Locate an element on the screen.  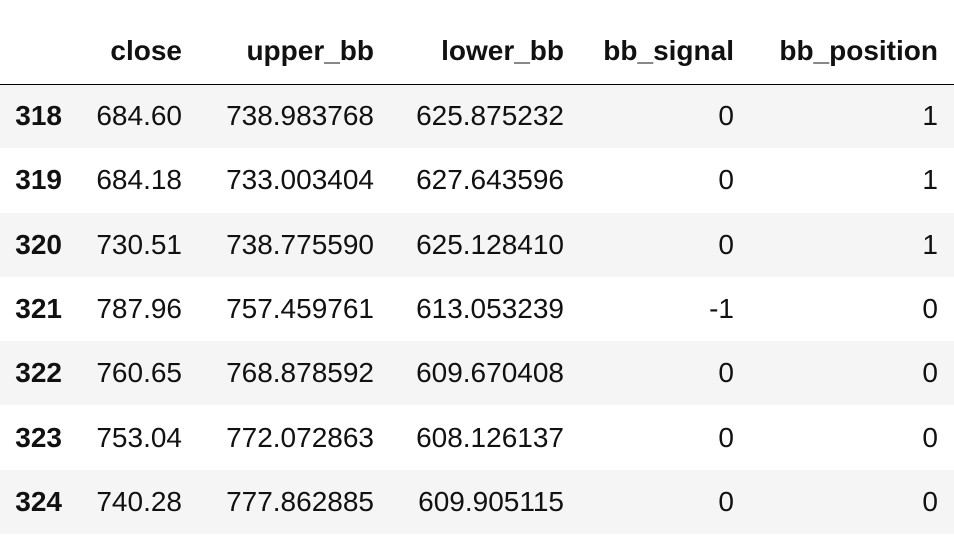
table-row: 322 760.65 768.878592 609.670408 0 0 is located at coordinates (477, 373).